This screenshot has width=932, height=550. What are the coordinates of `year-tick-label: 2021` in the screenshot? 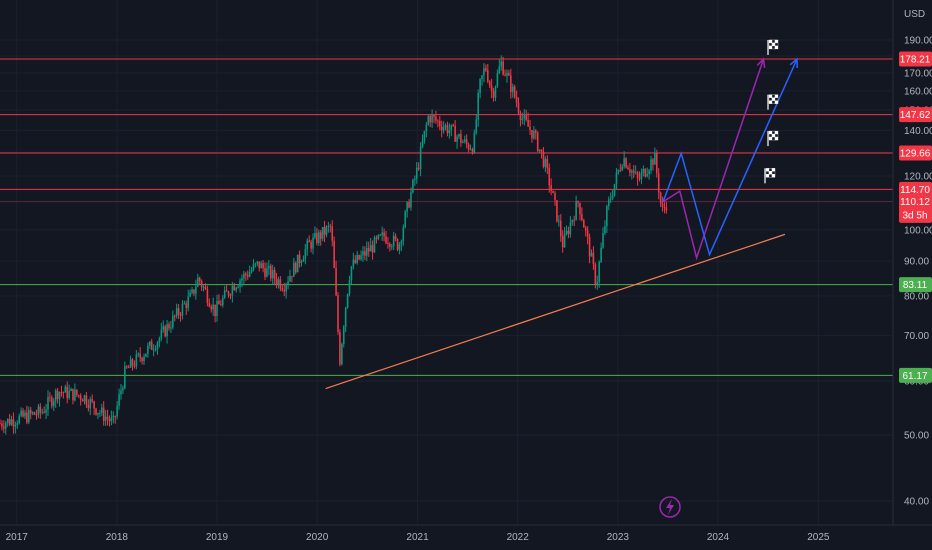 It's located at (417, 537).